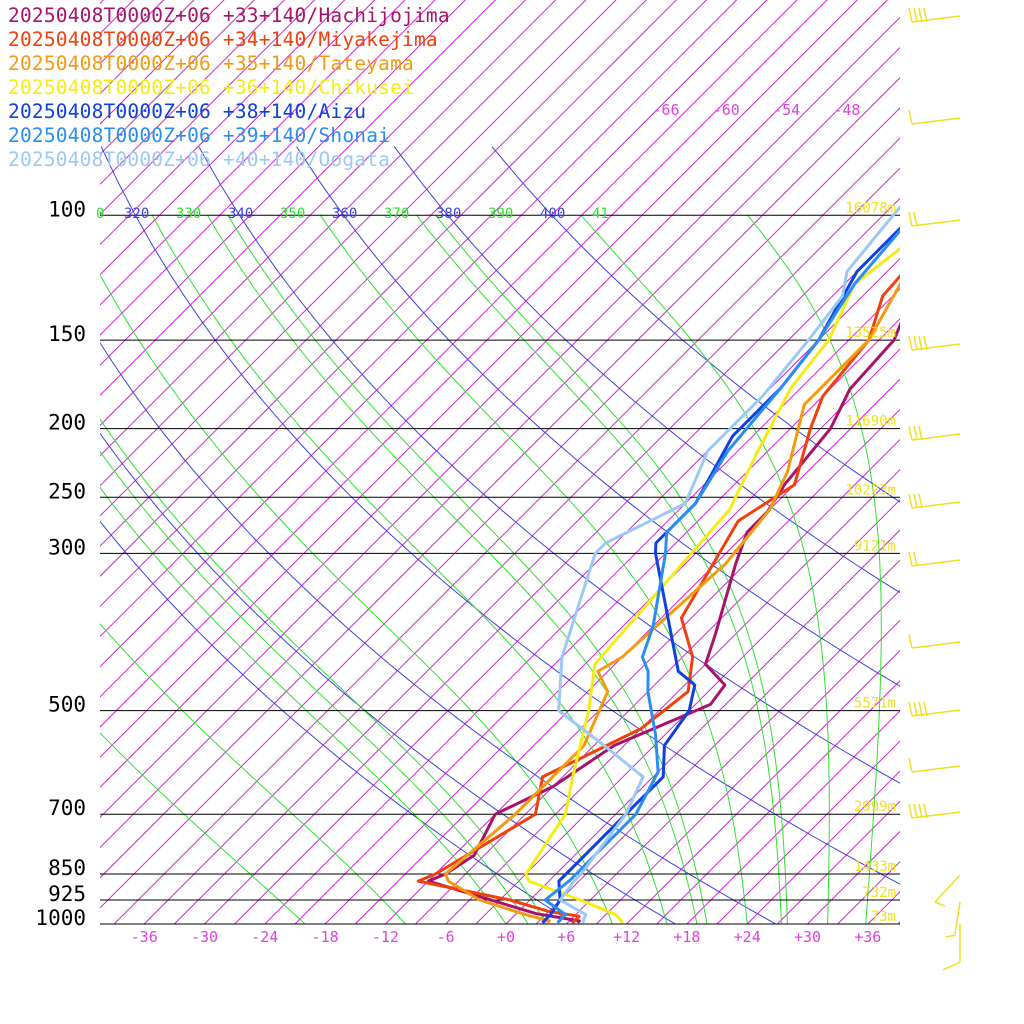 This screenshot has height=1024, width=1024. I want to click on height-label: 2999m, so click(875, 807).